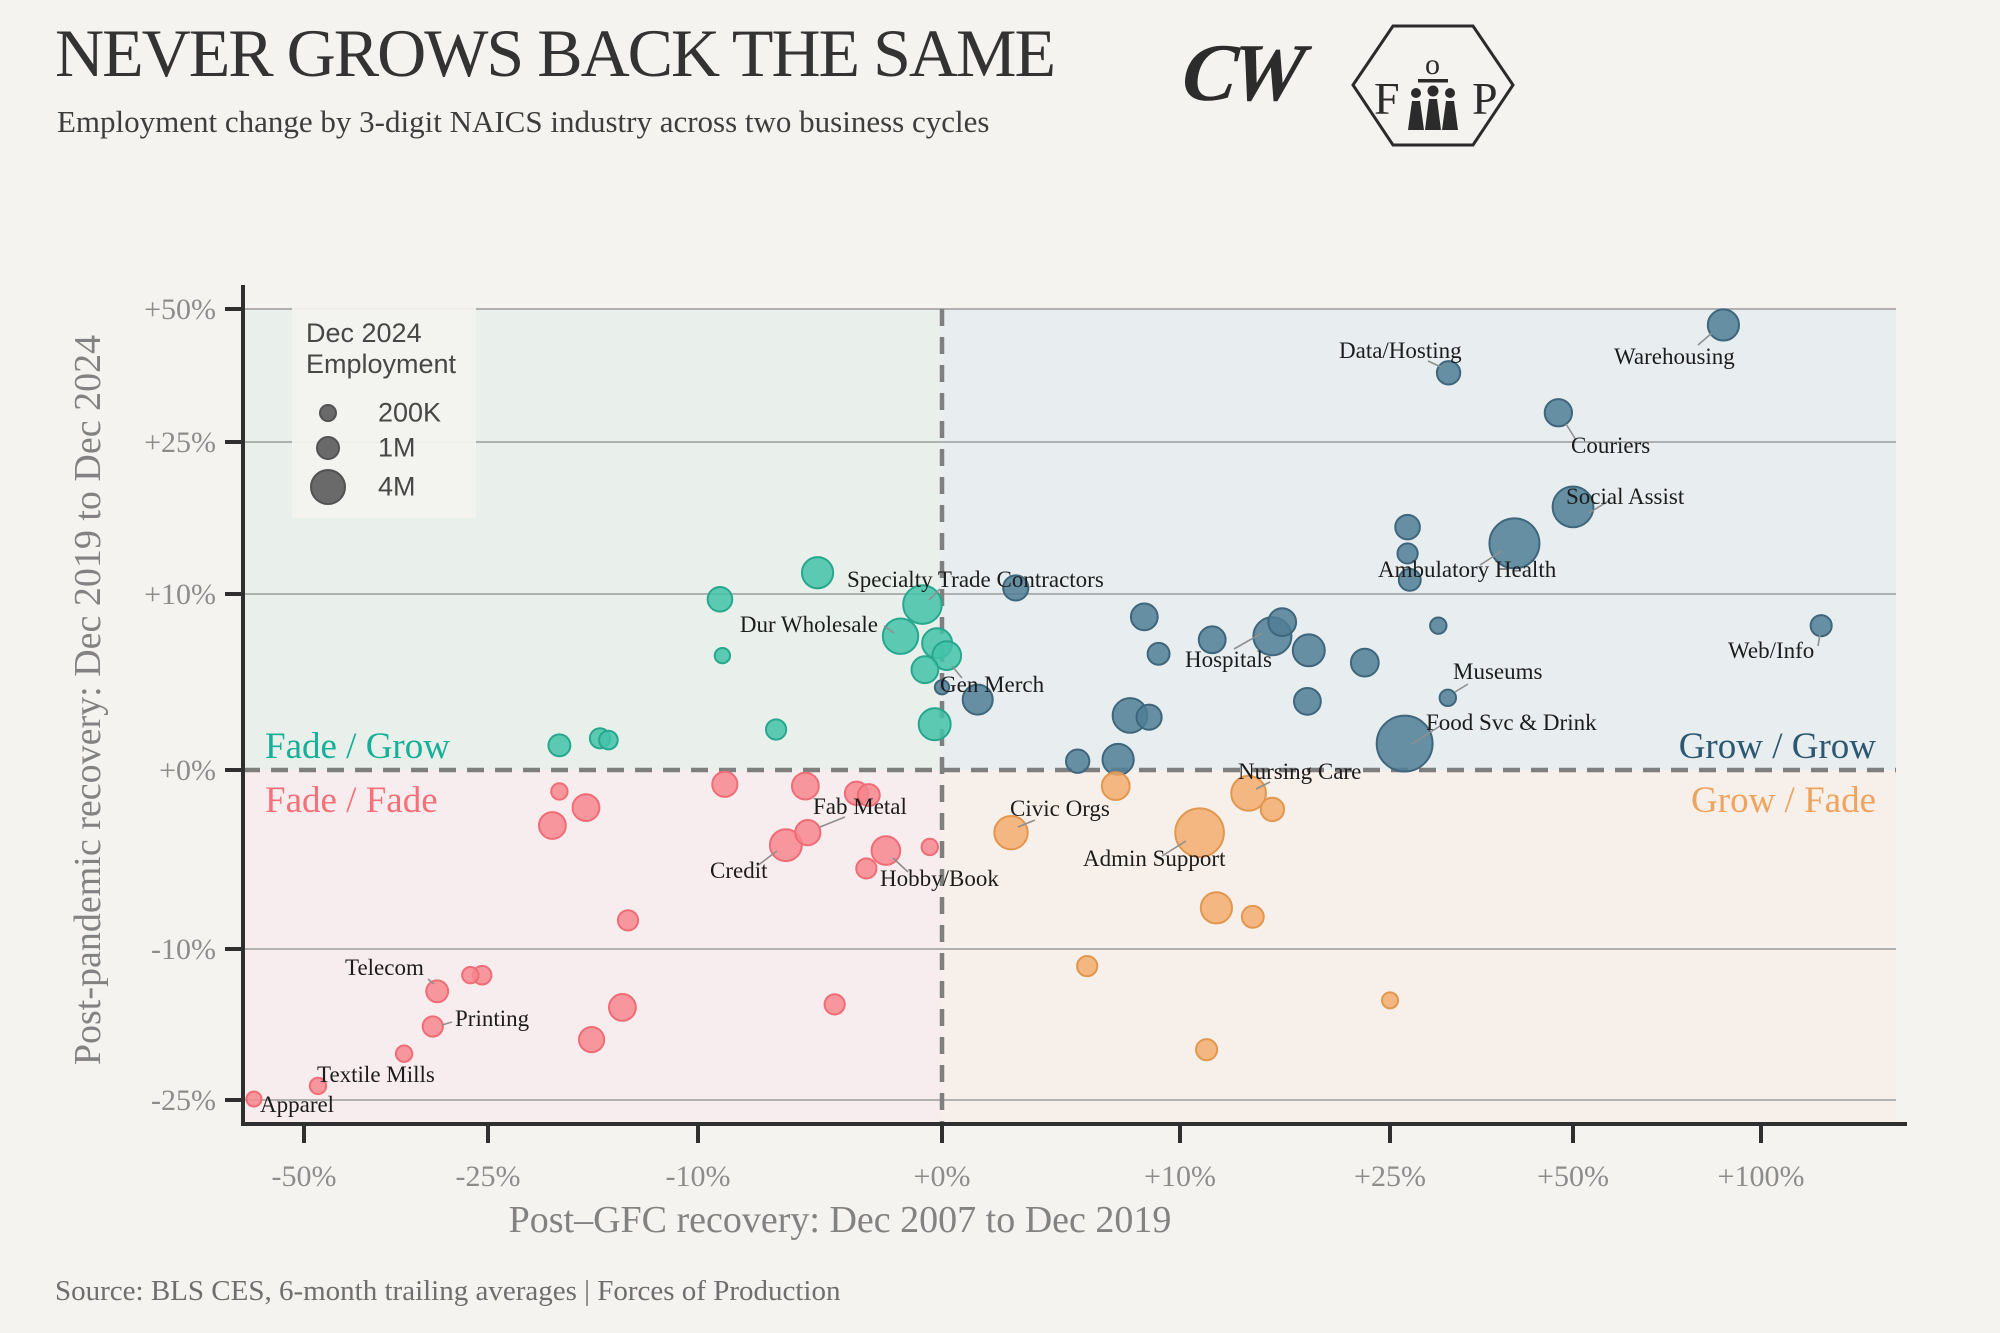  I want to click on leader-data-hosting, so click(1434, 364).